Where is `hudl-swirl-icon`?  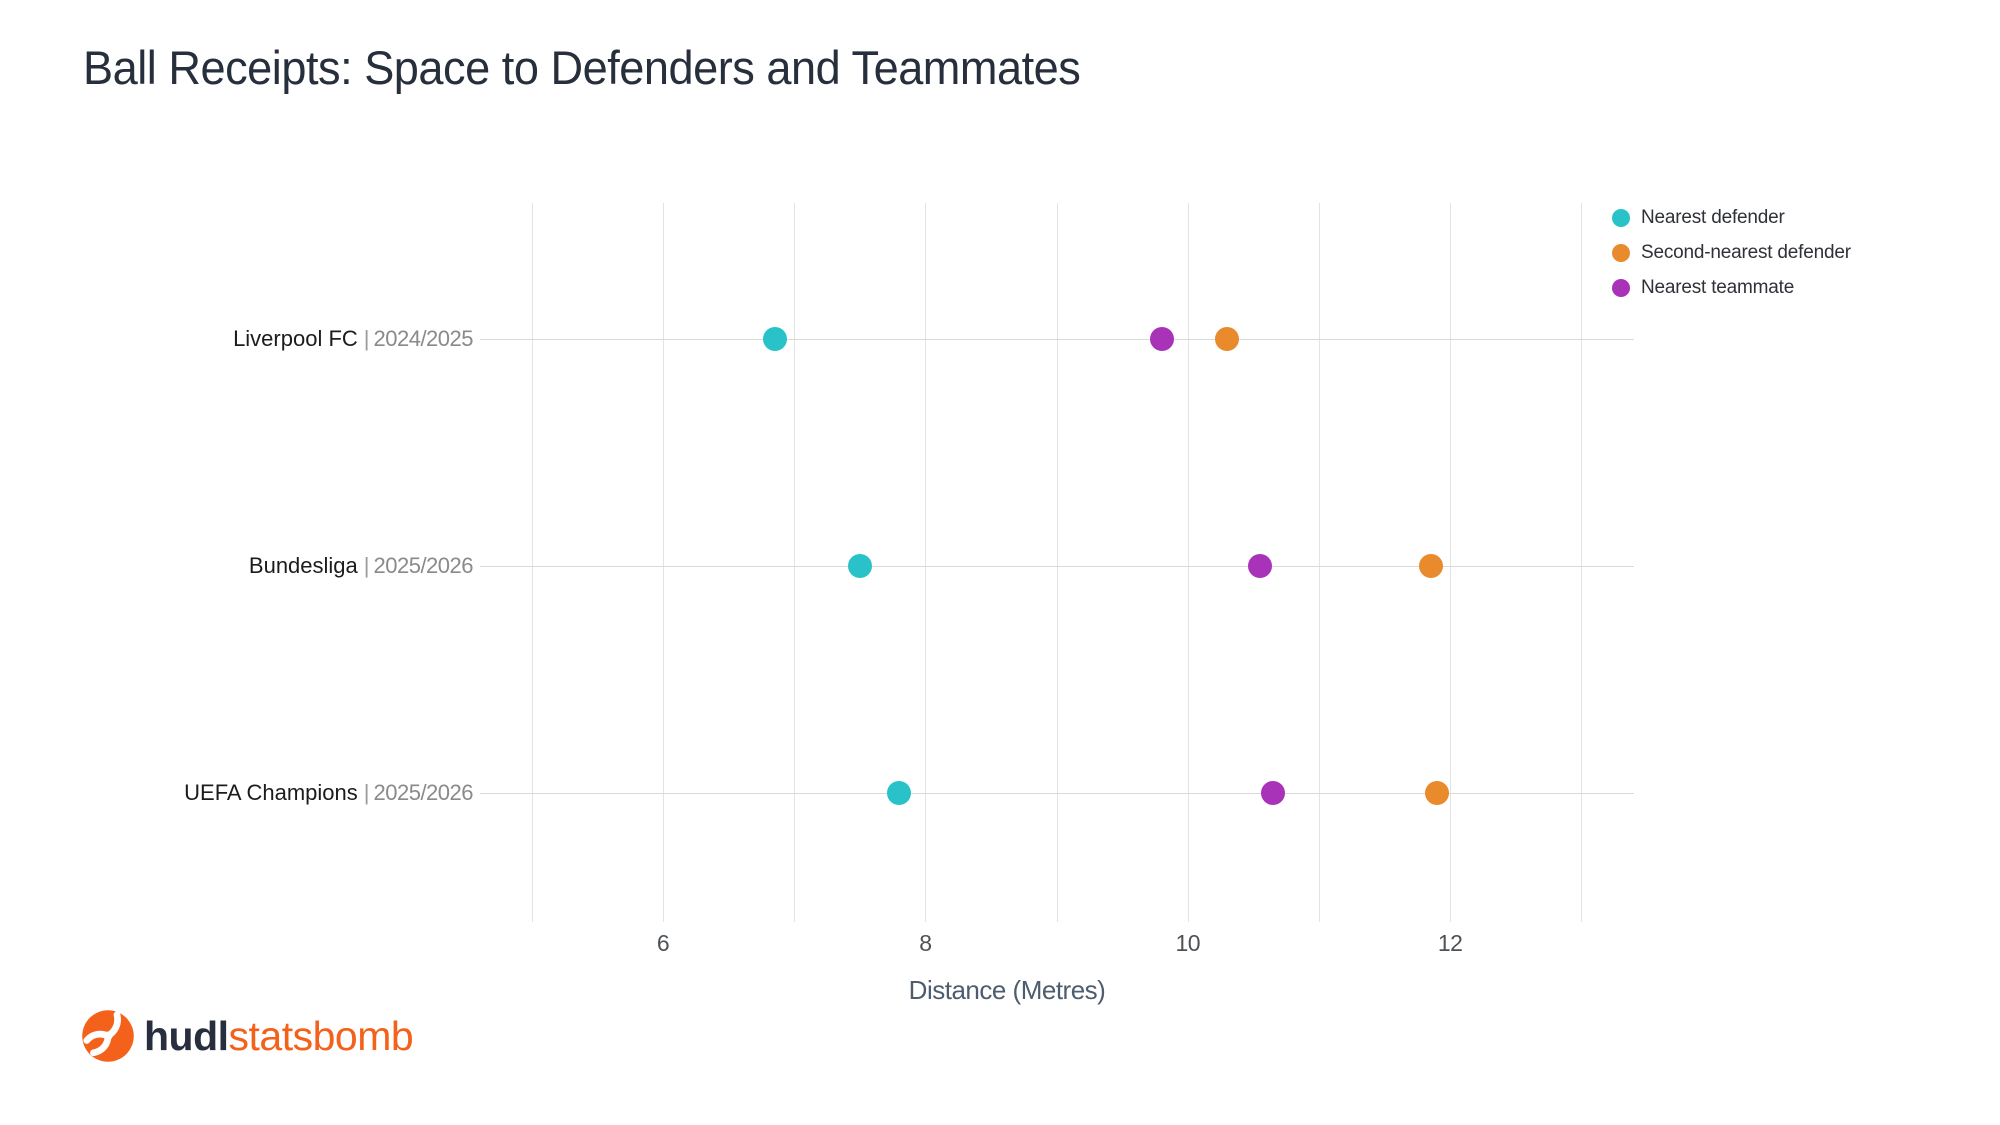 hudl-swirl-icon is located at coordinates (108, 1036).